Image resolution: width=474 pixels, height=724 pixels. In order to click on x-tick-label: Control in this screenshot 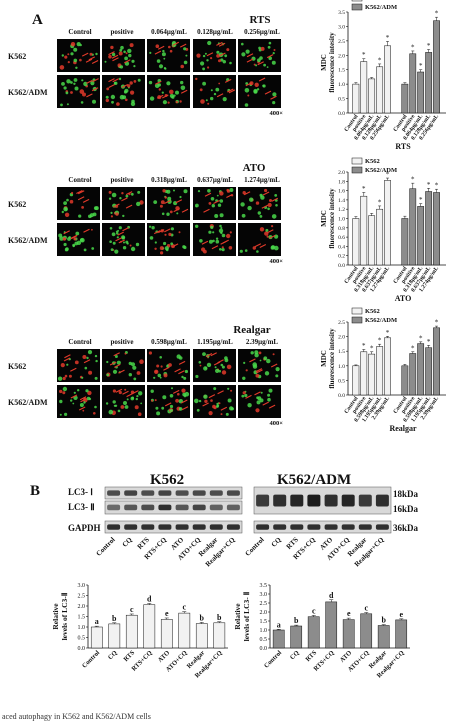, I will do `click(91, 659)`.